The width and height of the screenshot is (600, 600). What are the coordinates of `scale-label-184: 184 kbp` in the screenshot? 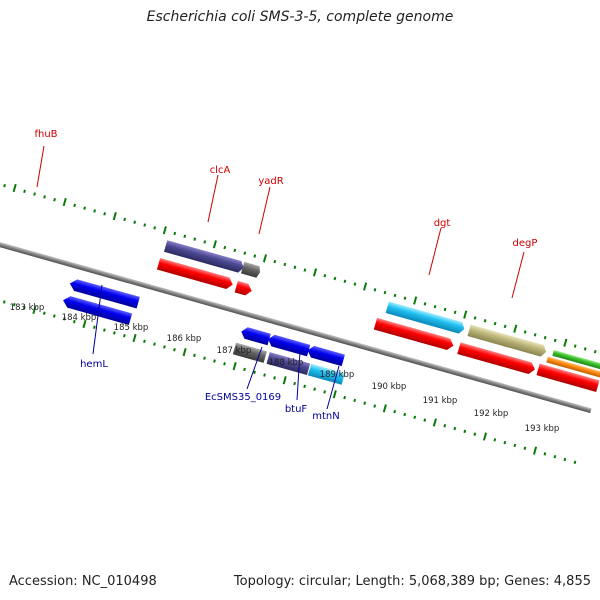 It's located at (79, 318).